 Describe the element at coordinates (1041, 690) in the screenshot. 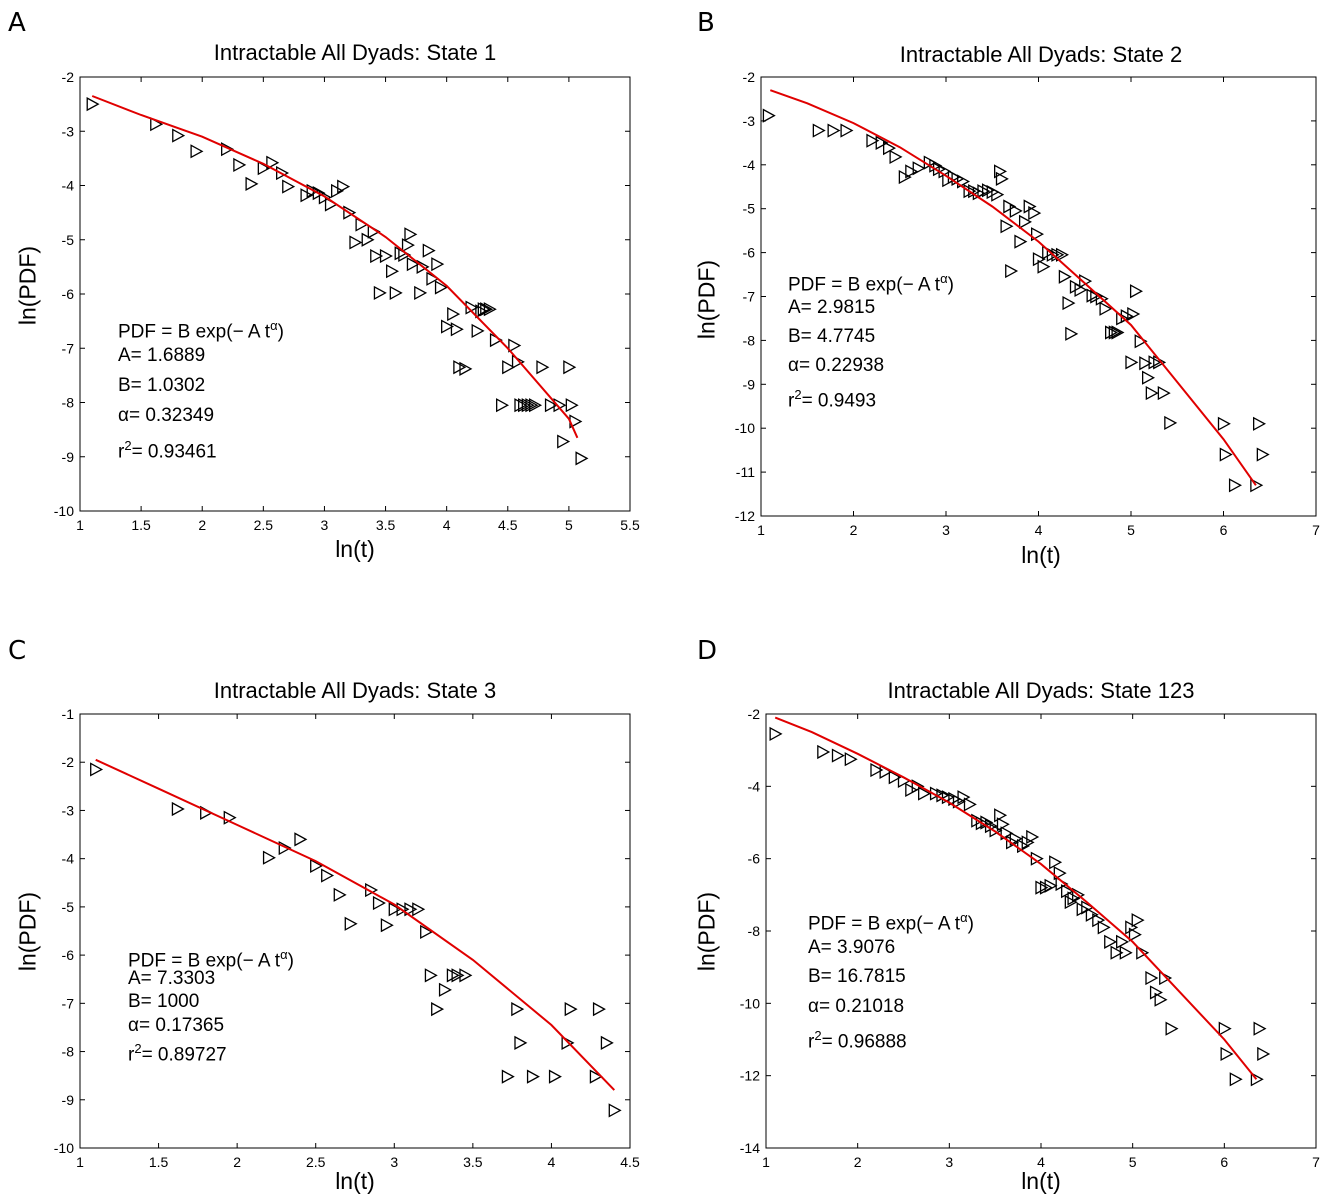

I see `chart-title: Intractable All Dyads: State 123` at that location.